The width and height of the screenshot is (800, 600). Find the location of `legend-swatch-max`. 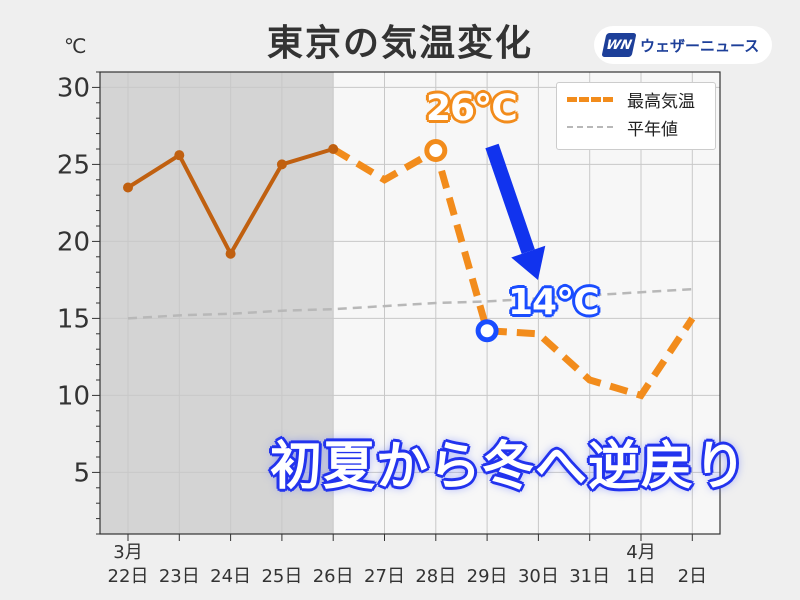

legend-swatch-max is located at coordinates (590, 99).